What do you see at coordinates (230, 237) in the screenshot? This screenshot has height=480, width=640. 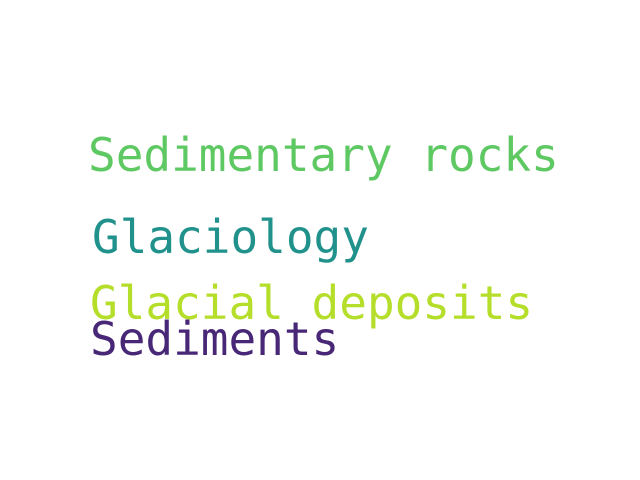 I see `word-glaciology: Glaciology` at bounding box center [230, 237].